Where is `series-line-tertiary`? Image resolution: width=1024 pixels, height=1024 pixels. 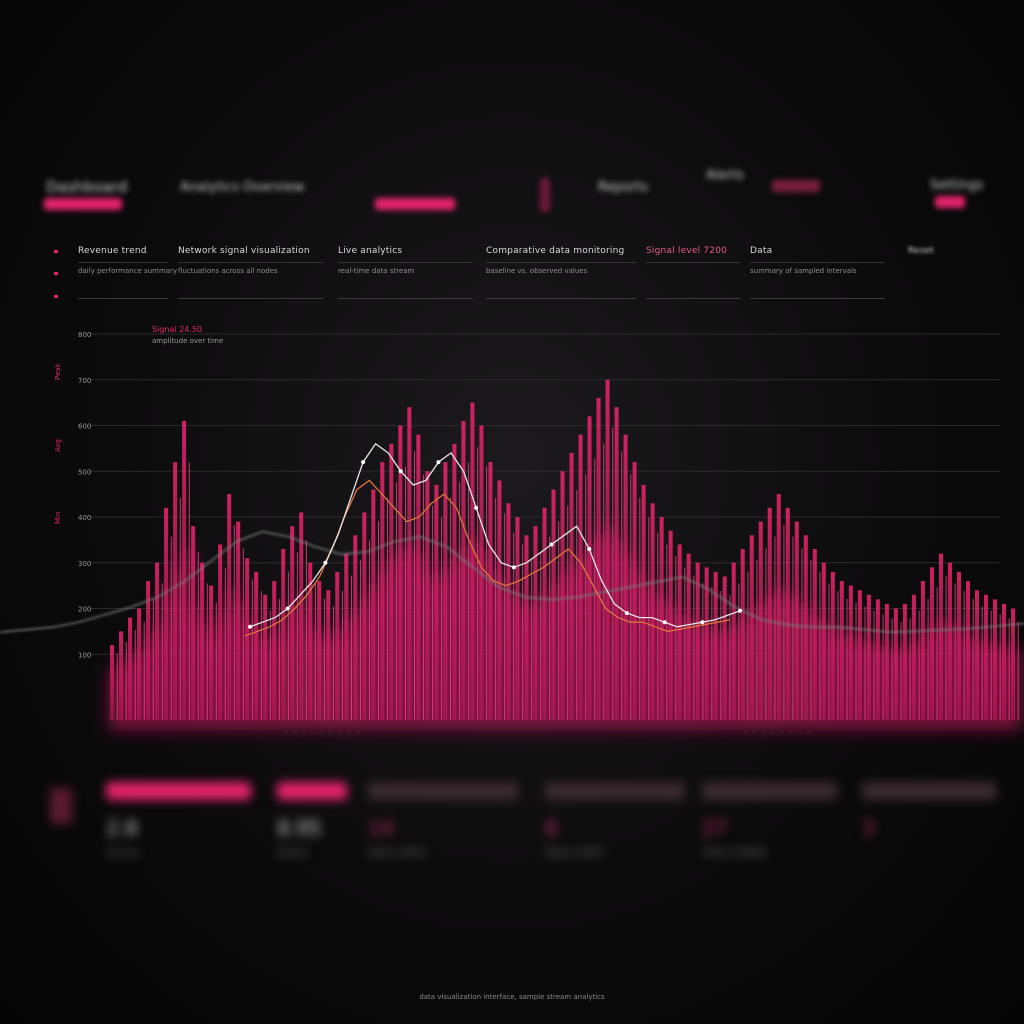
series-line-tertiary is located at coordinates (512, 582).